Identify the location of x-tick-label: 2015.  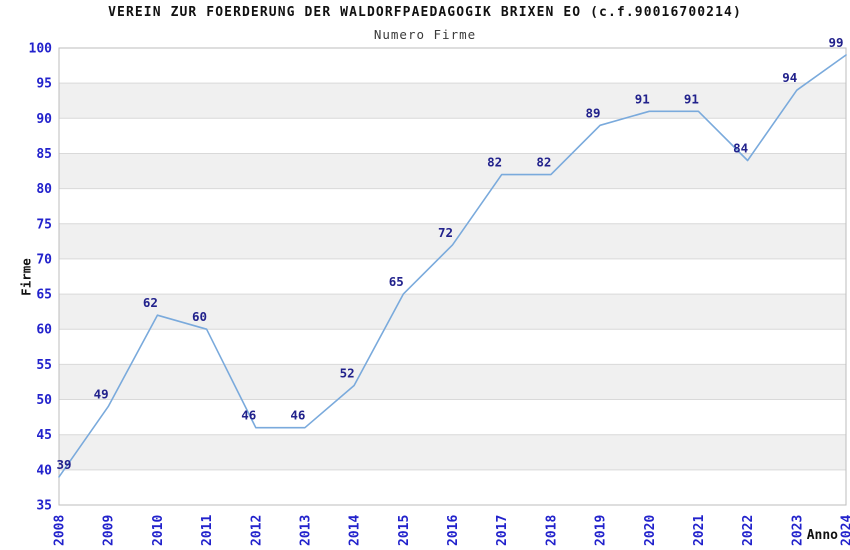
(404, 530).